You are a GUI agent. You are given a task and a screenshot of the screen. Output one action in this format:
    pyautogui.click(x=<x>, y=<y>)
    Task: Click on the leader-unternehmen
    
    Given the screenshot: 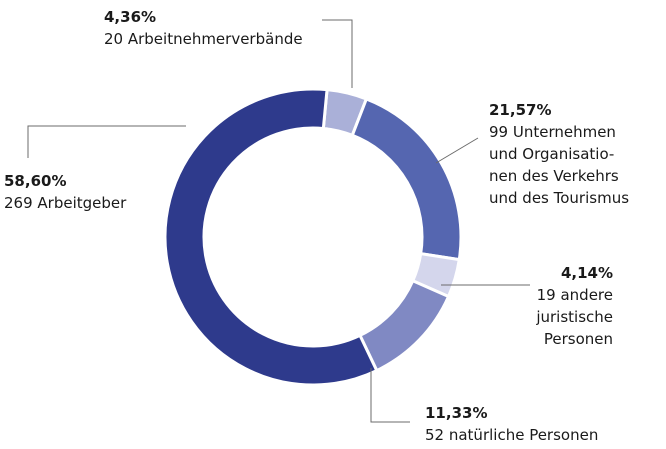 What is the action you would take?
    pyautogui.click(x=457, y=150)
    